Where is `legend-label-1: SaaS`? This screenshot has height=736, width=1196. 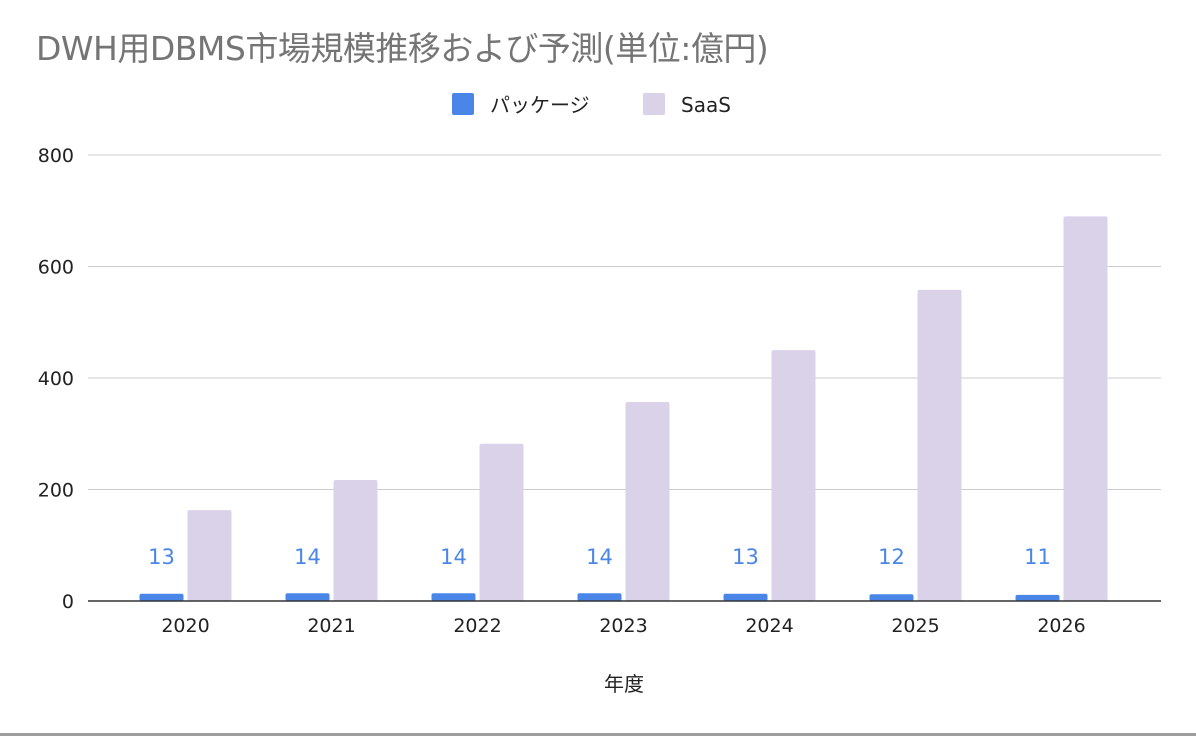
legend-label-1: SaaS is located at coordinates (706, 105).